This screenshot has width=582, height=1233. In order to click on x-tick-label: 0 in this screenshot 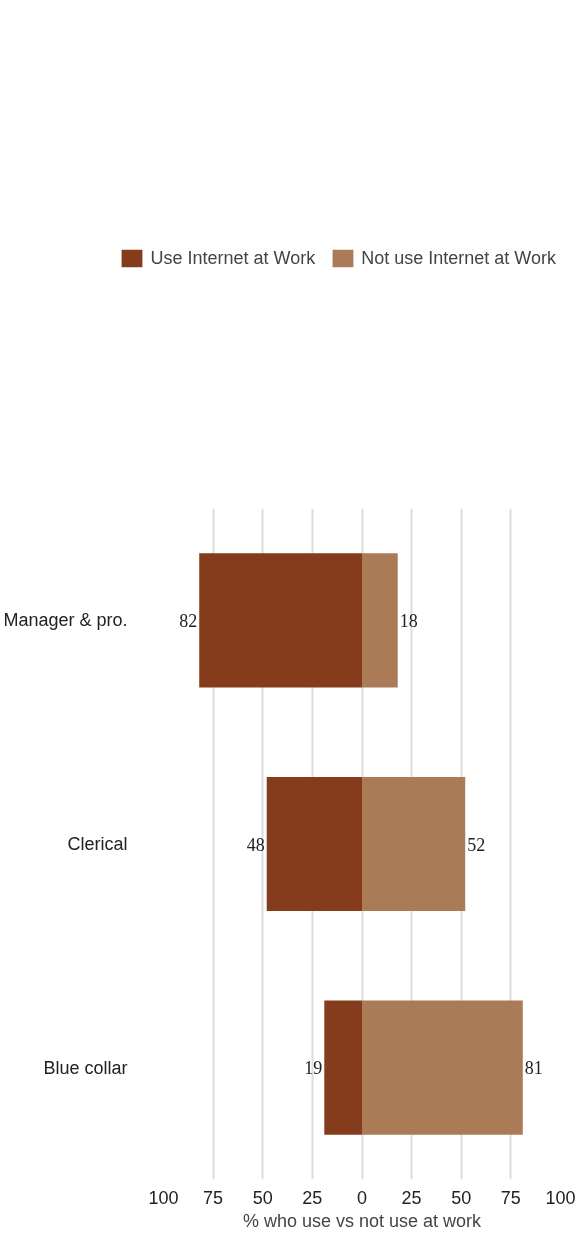, I will do `click(362, 1197)`.